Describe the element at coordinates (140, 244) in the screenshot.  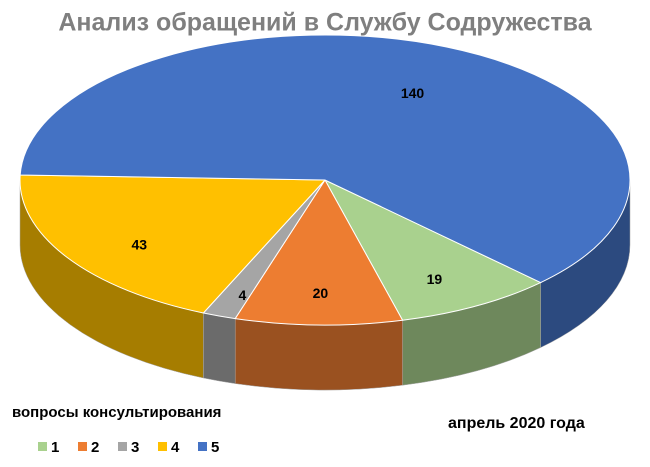
I see `data-label: 43` at that location.